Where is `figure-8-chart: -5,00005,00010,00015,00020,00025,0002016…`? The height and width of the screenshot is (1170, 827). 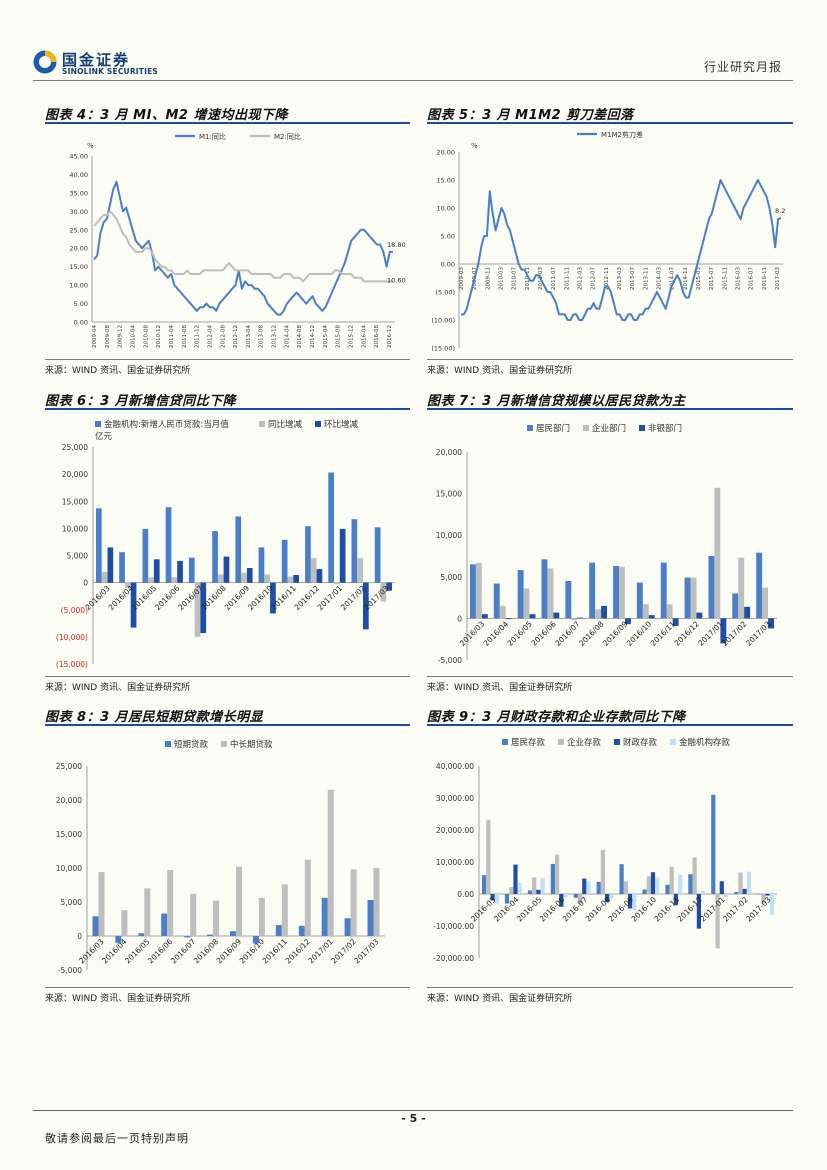
figure-8-chart: -5,00005,00010,00015,00020,00025,0002016… is located at coordinates (220, 857).